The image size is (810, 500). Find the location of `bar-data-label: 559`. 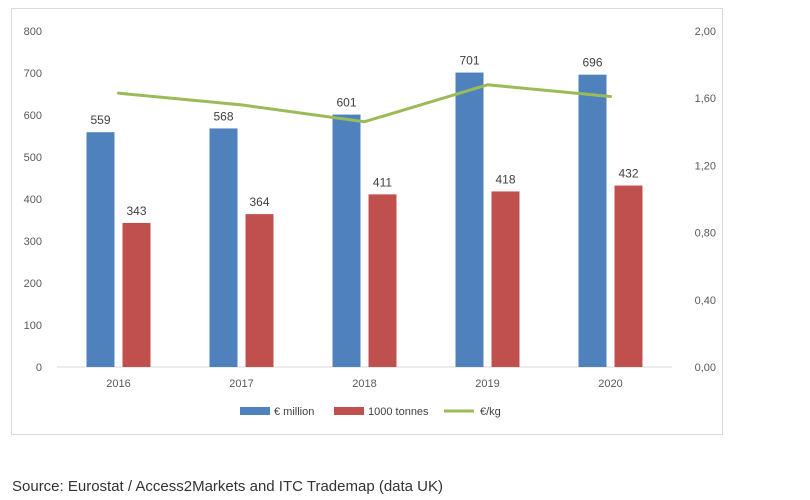

bar-data-label: 559 is located at coordinates (100, 120).